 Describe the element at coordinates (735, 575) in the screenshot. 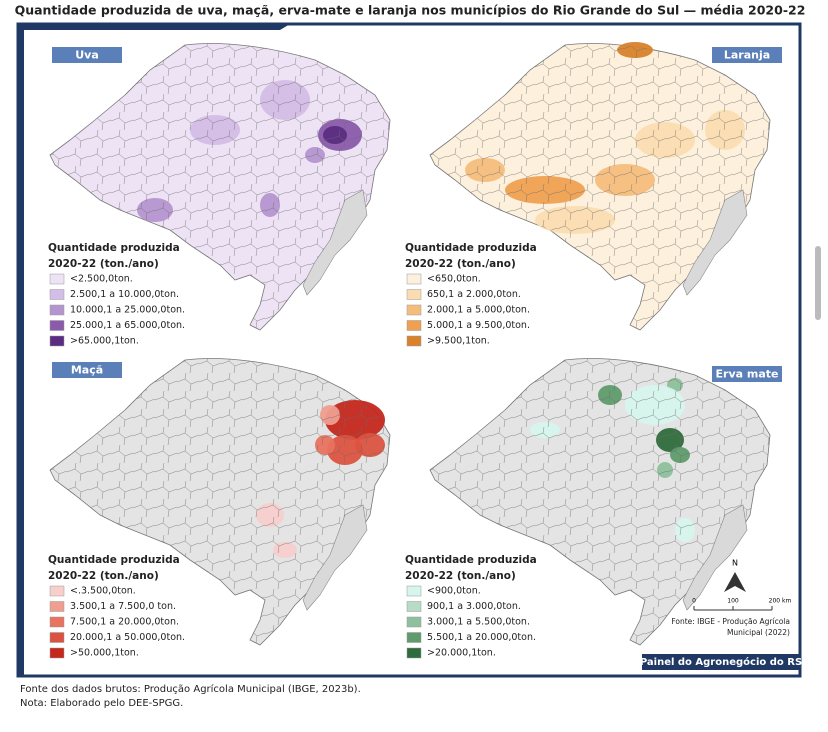

I see `north-arrow: N` at that location.